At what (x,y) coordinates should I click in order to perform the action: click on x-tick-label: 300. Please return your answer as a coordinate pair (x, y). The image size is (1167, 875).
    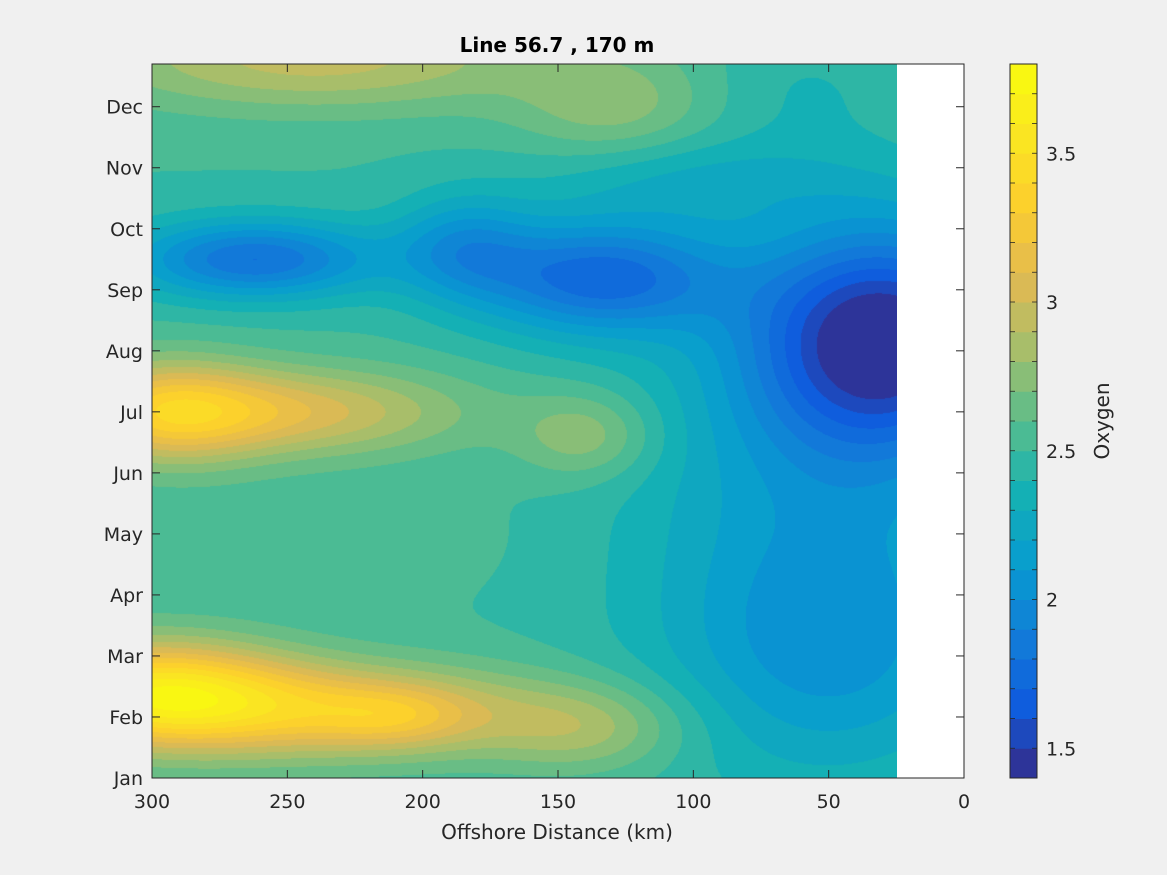
    Looking at the image, I should click on (152, 802).